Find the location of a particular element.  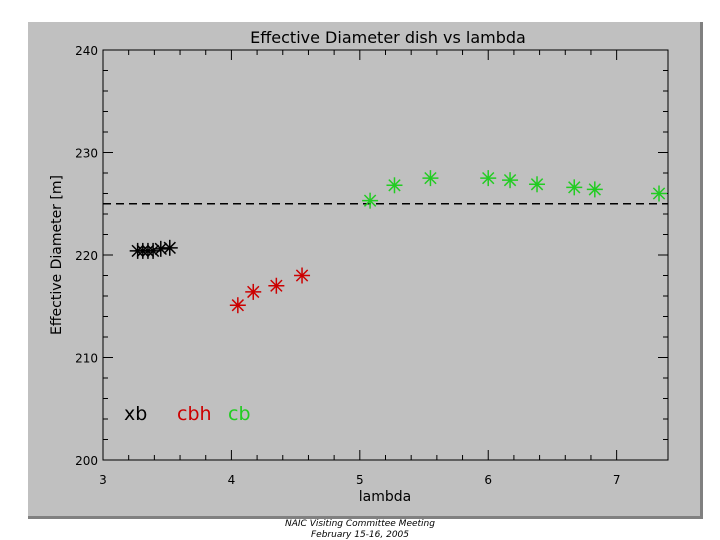

y-tick-label: 210 is located at coordinates (86, 359).